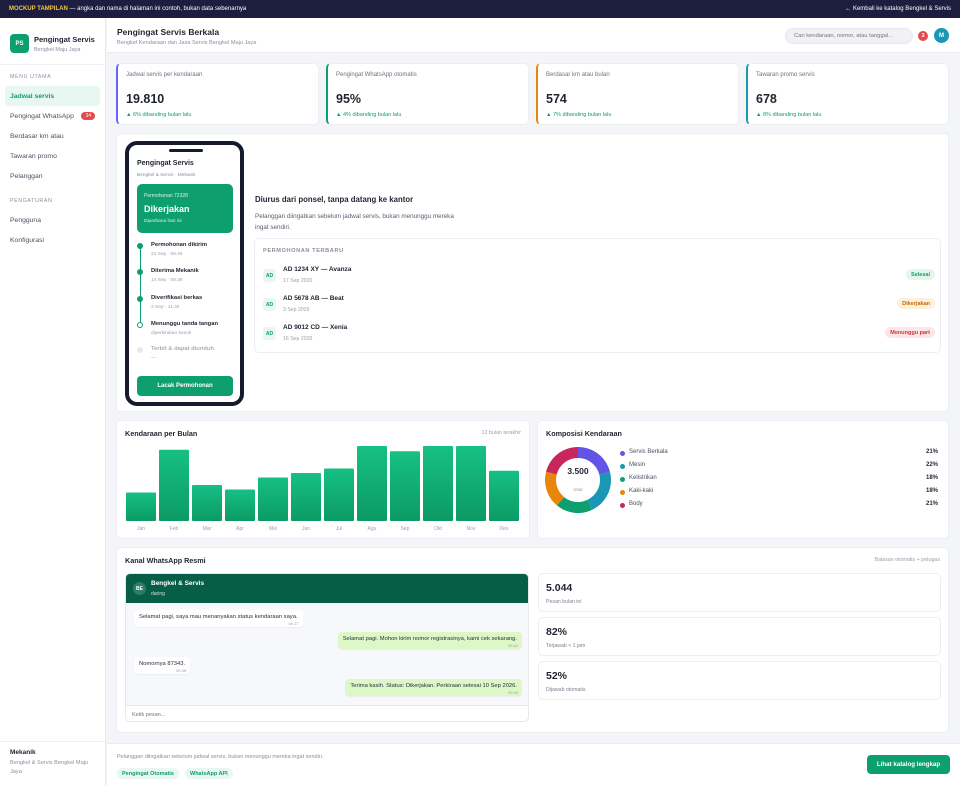  I want to click on timeline-dot-current, so click(140, 325).